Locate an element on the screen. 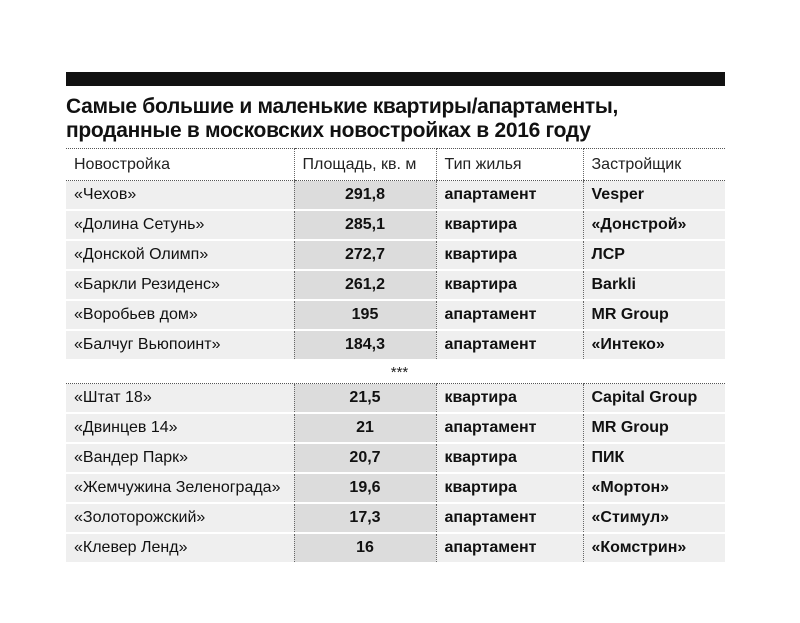  top-rule is located at coordinates (395, 79).